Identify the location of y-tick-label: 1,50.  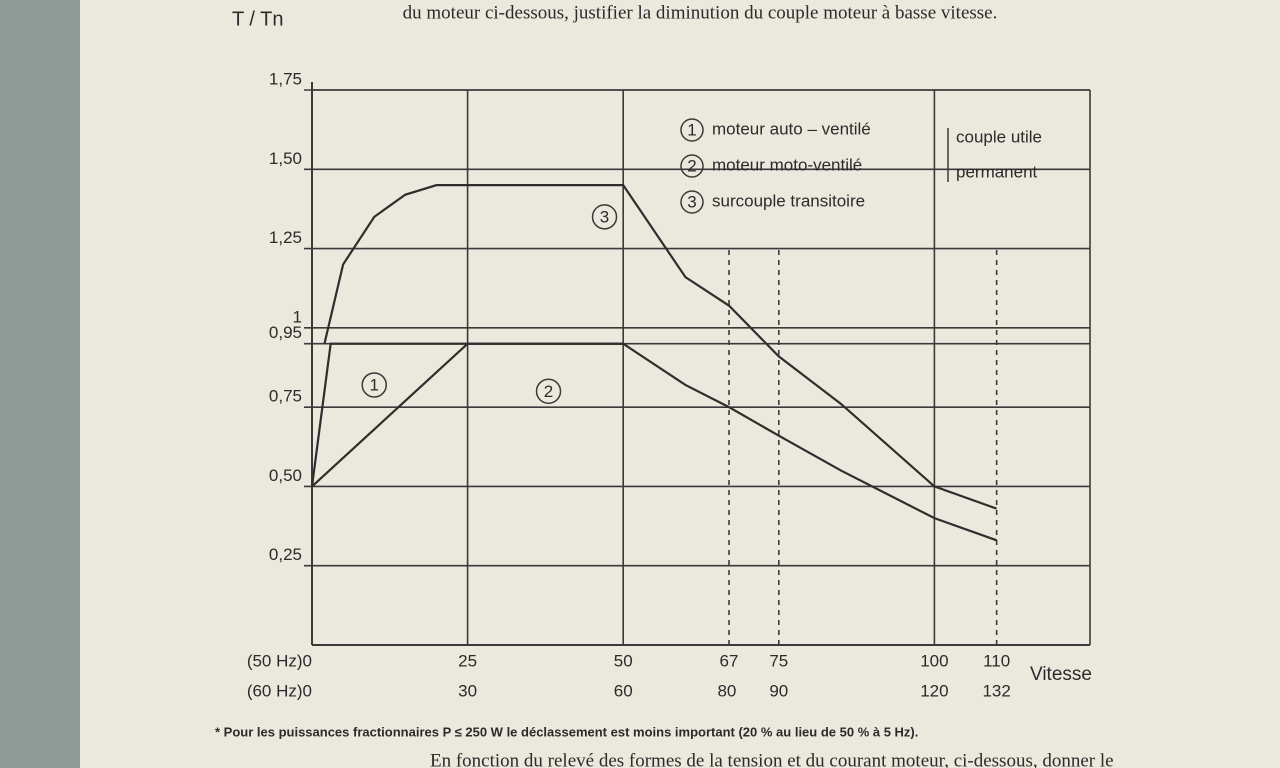
(285, 158).